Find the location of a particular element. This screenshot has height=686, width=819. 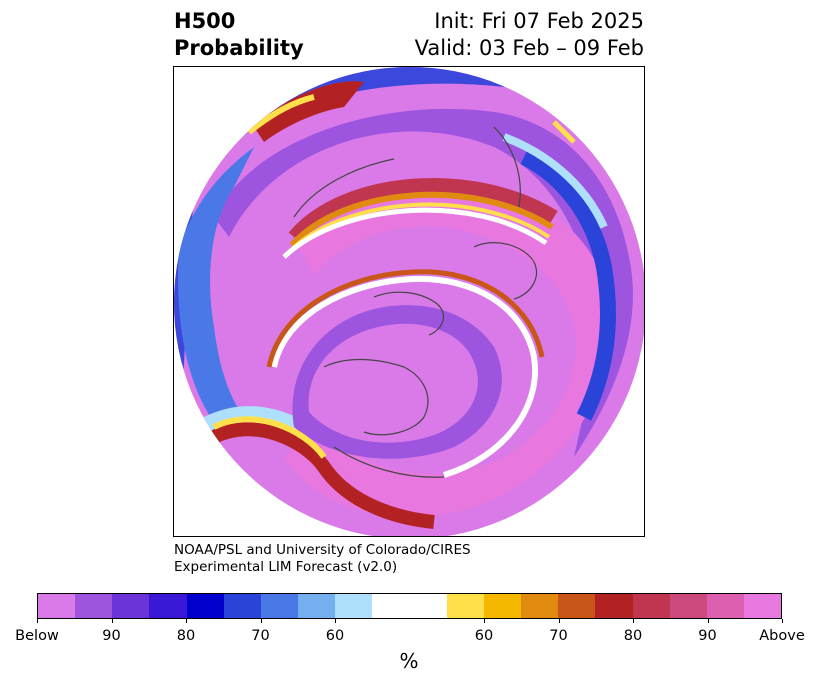

valid-range: Valid: 03 Feb – 09 Feb is located at coordinates (529, 48).